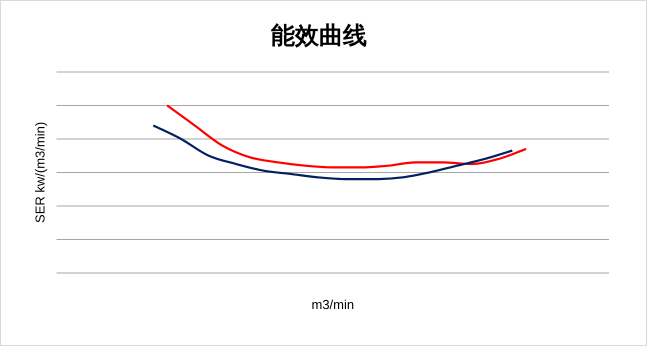  What do you see at coordinates (319, 36) in the screenshot?
I see `chart-title: 能效曲线` at bounding box center [319, 36].